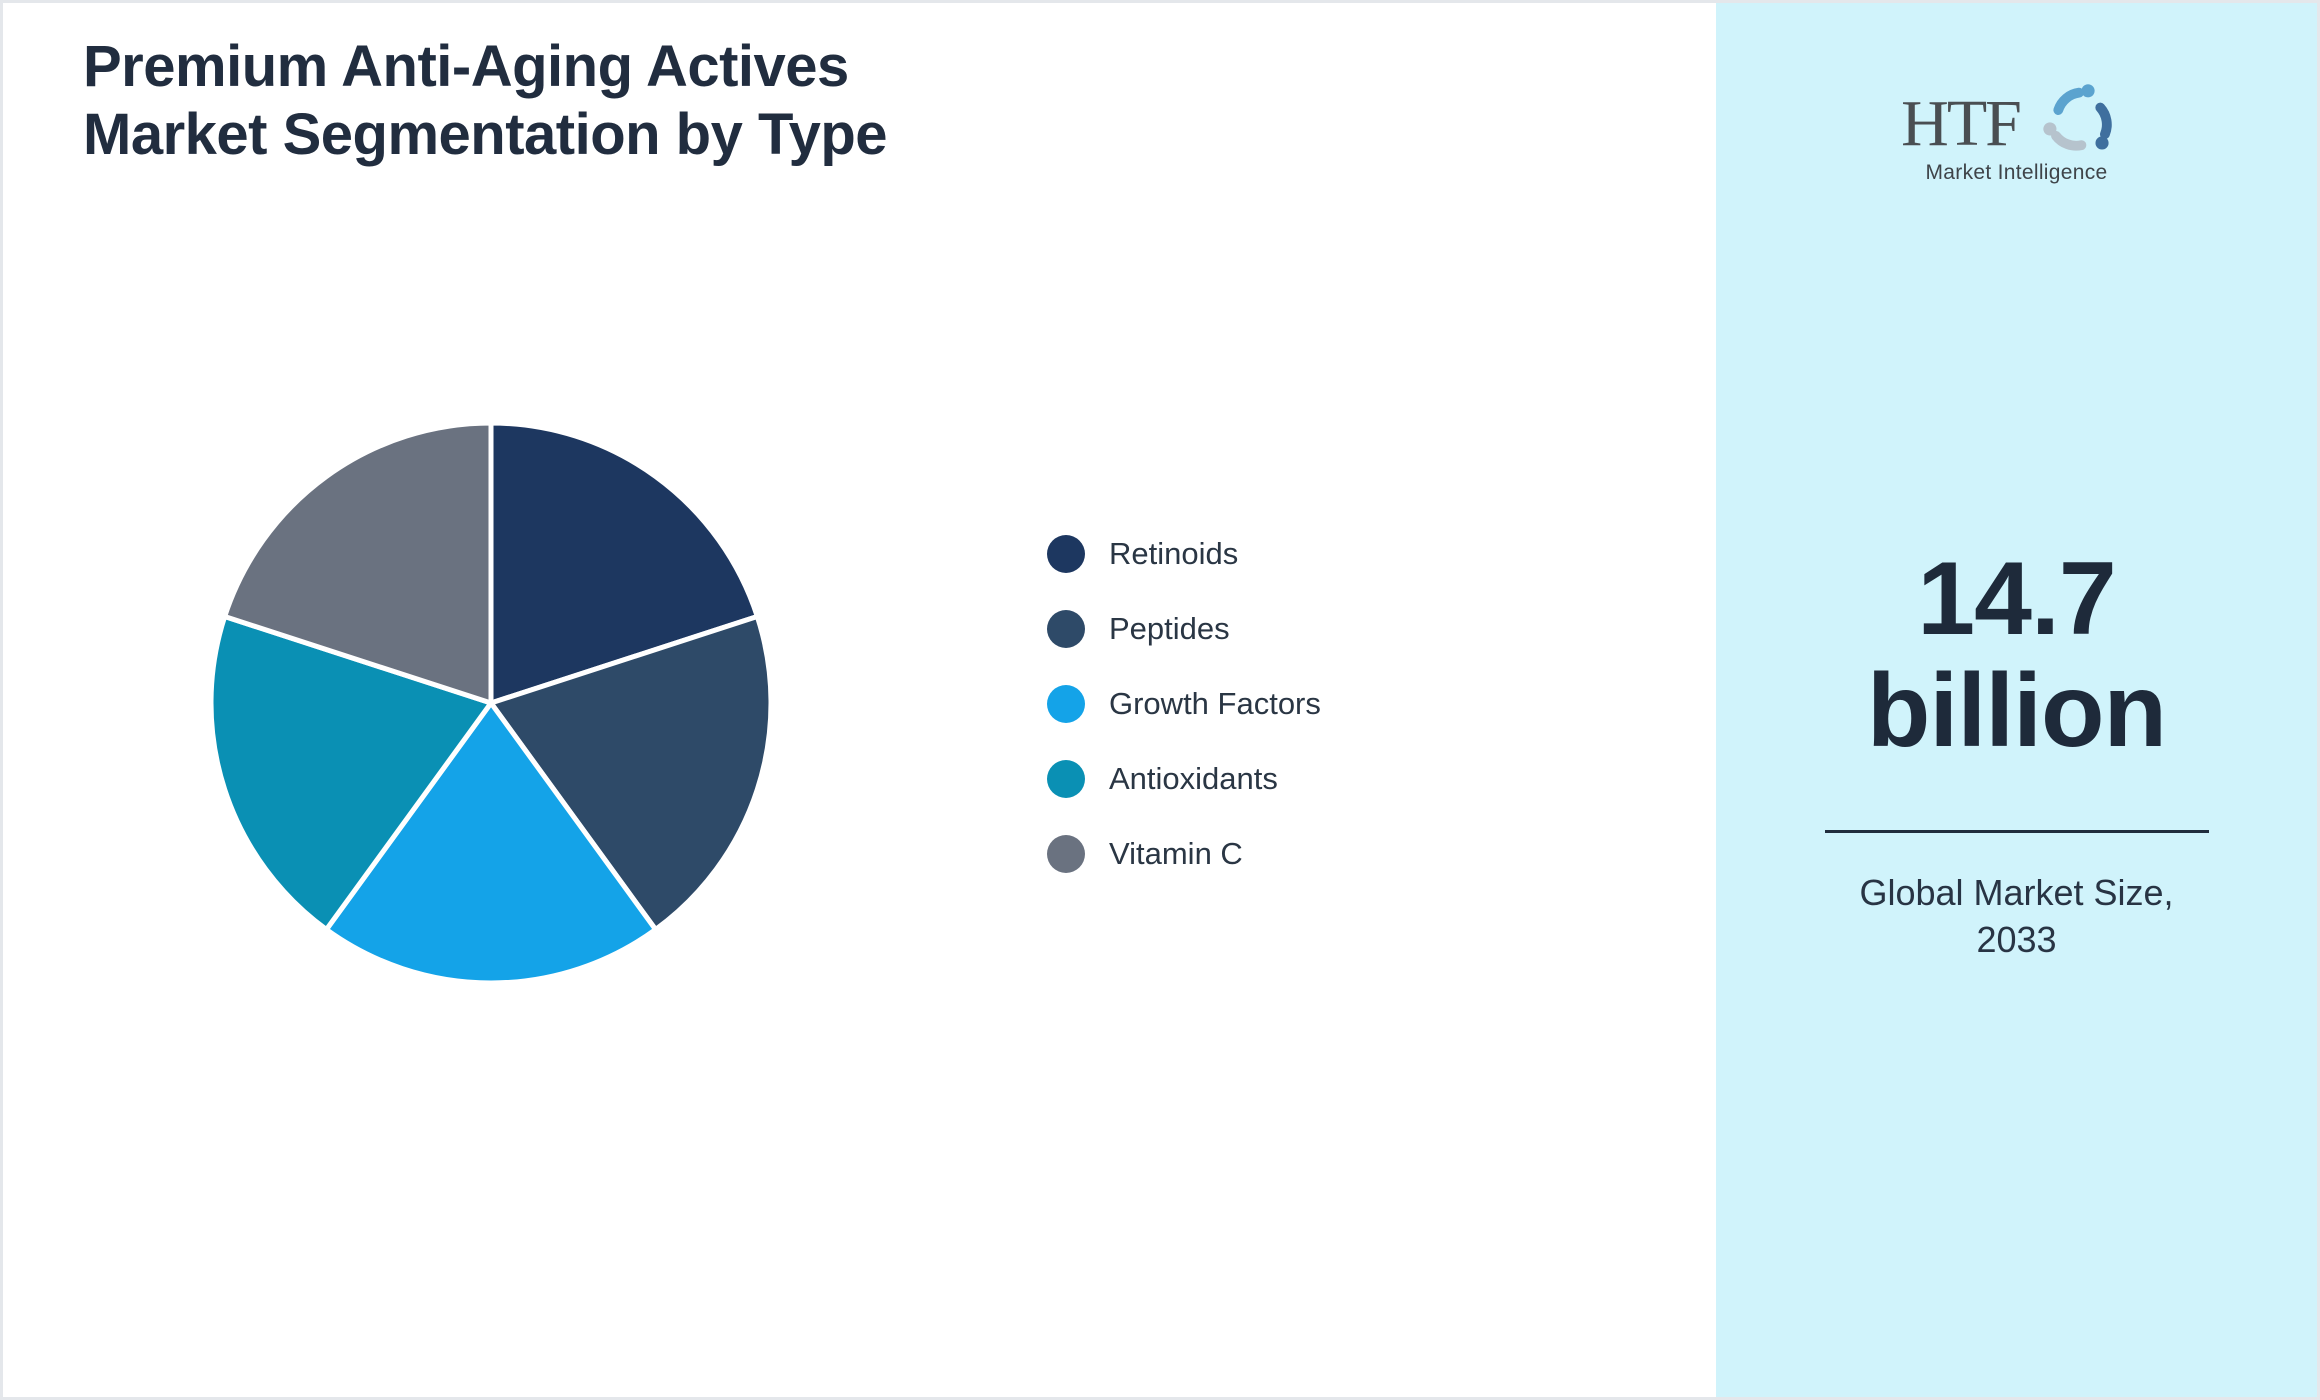  Describe the element at coordinates (2016, 916) in the screenshot. I see `market-size-caption: Global Market Size, 2033` at that location.